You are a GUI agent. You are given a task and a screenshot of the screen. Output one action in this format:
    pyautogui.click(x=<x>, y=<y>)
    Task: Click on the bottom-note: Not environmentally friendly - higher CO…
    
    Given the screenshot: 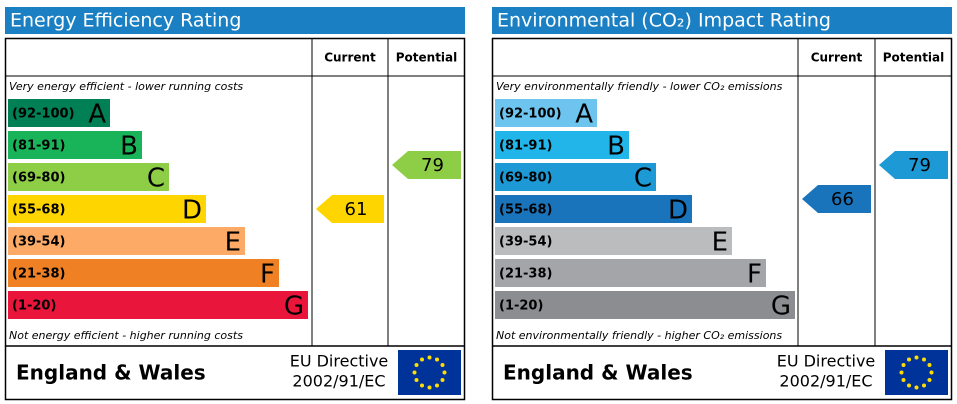 What is the action you would take?
    pyautogui.click(x=639, y=335)
    